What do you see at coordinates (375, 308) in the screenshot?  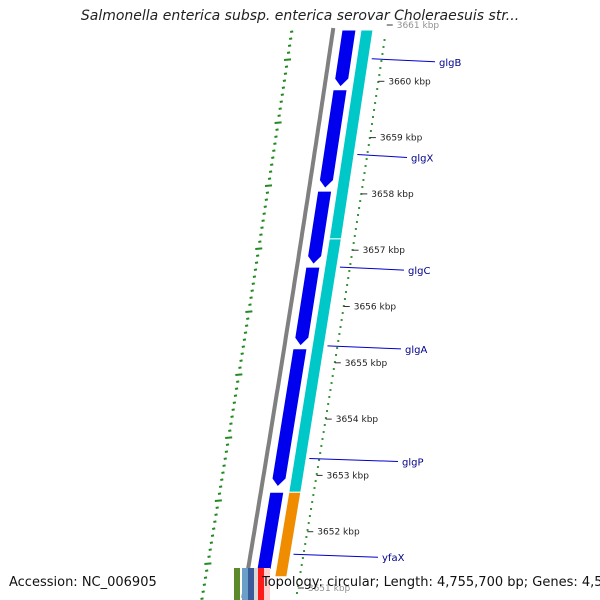 I see `tick-label-5: 3656 kbp` at bounding box center [375, 308].